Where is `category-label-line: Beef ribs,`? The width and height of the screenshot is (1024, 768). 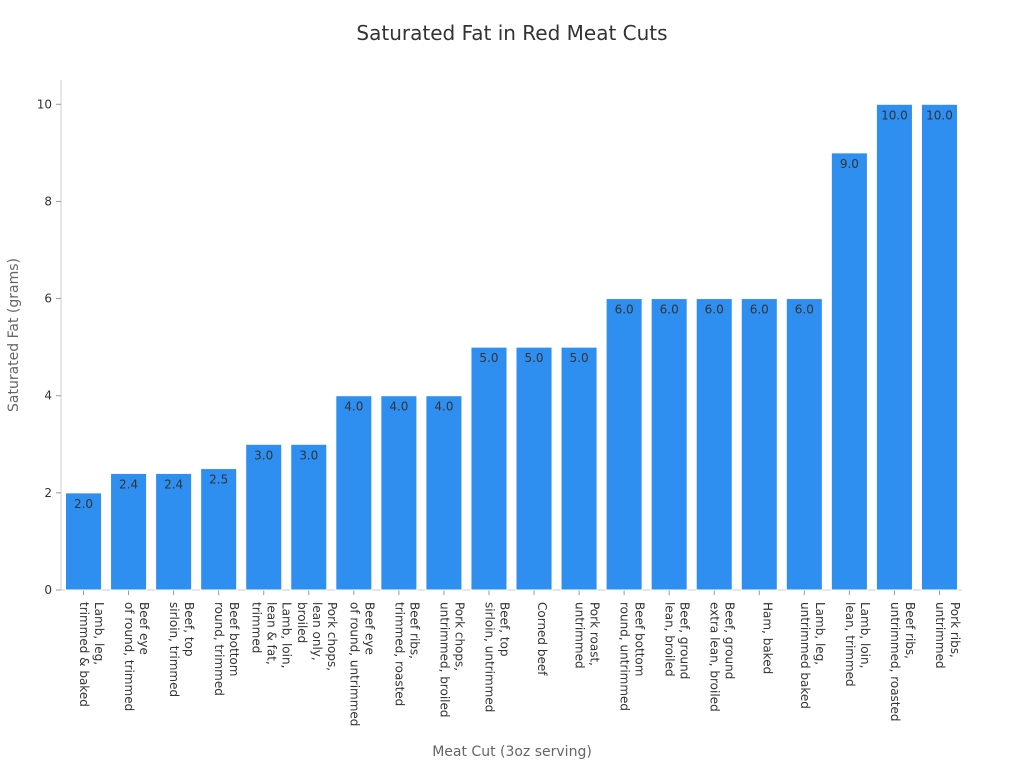 category-label-line: Beef ribs, is located at coordinates (910, 630).